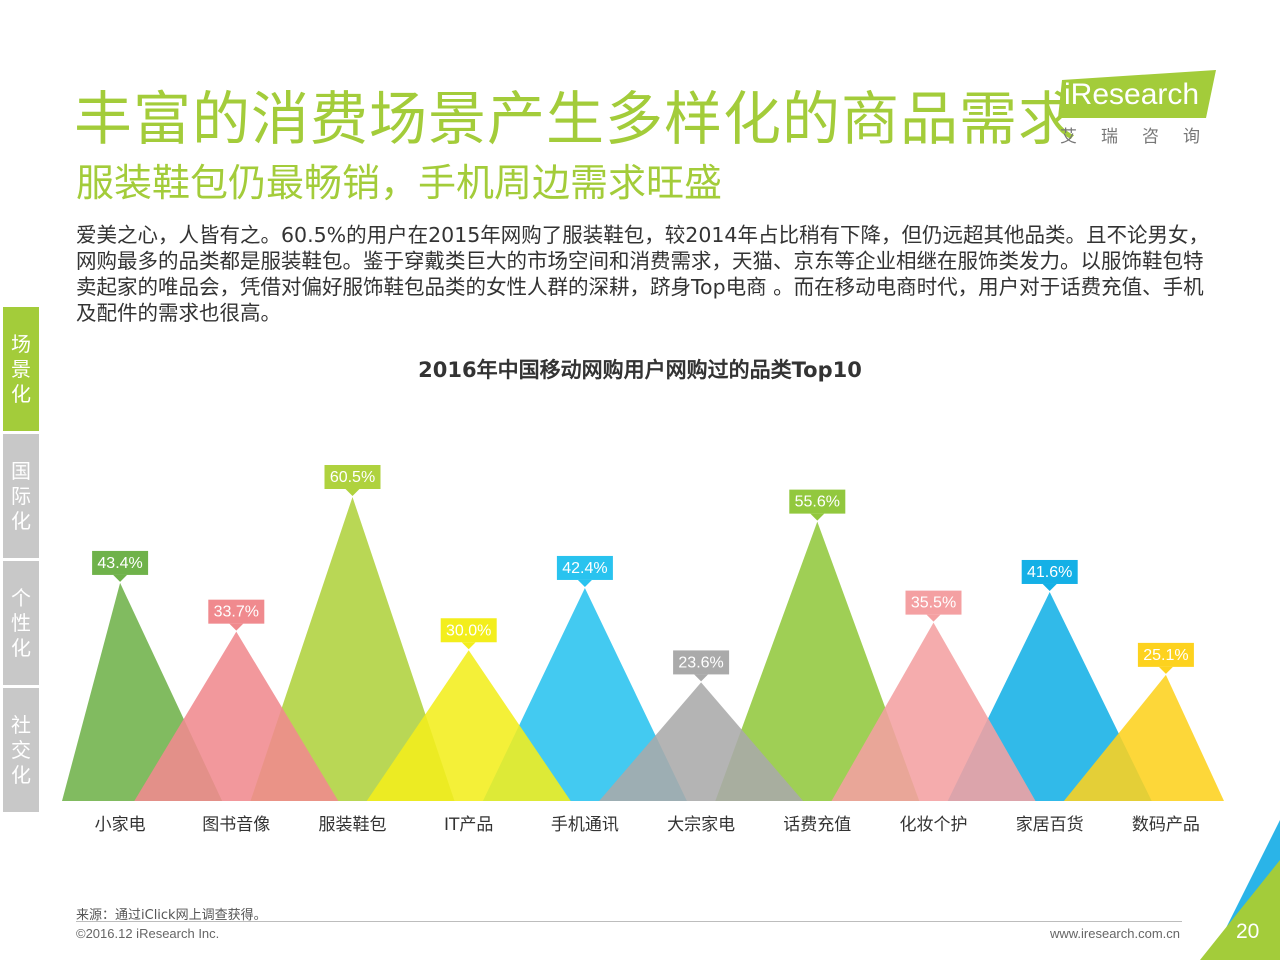 Image resolution: width=1280 pixels, height=960 pixels. I want to click on iresearch-logo: iResearch 艾瑞咨询, so click(1138, 108).